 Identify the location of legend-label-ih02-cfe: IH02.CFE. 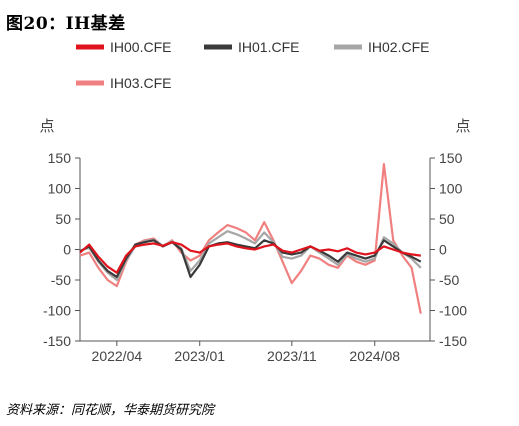
(398, 47).